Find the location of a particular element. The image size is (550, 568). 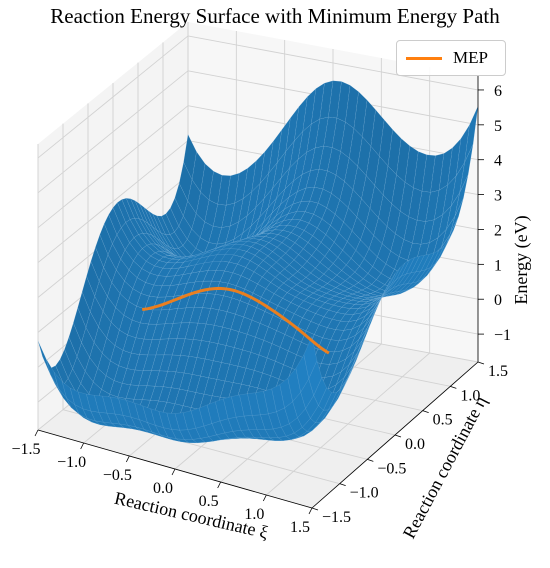

energy-tick-label: 3 is located at coordinates (498, 196).